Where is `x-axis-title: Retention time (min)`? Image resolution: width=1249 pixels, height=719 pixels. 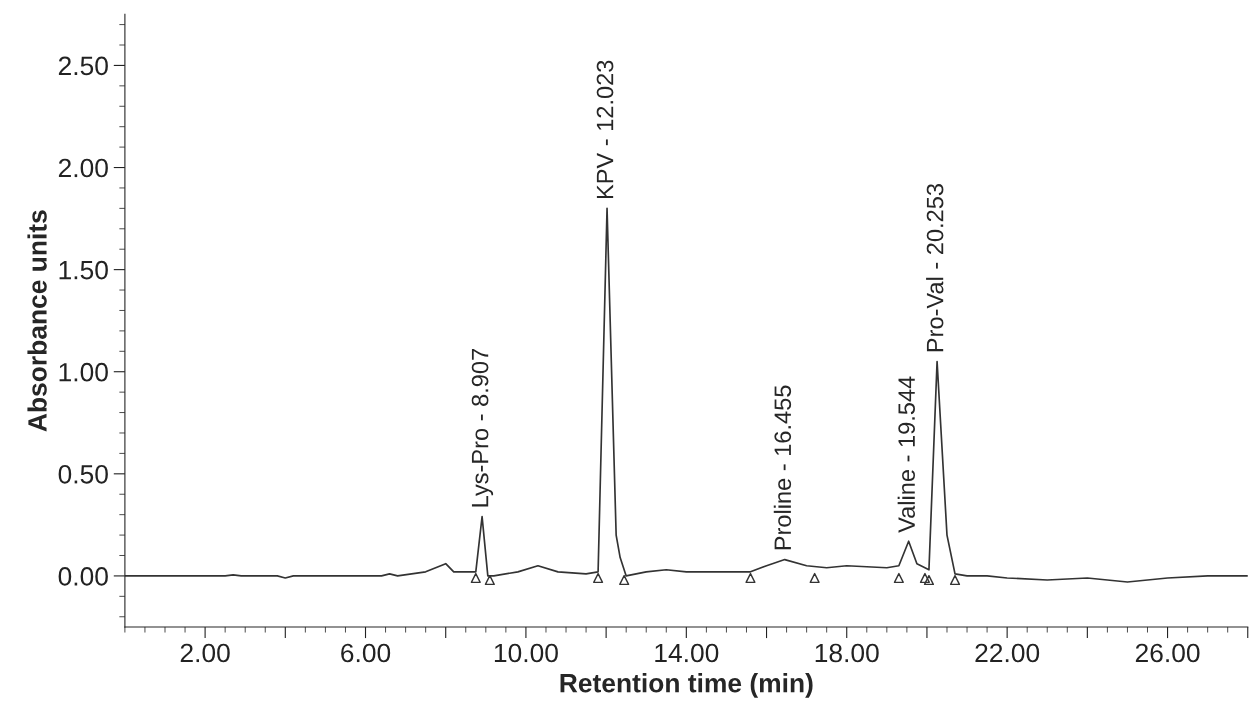 x-axis-title: Retention time (min) is located at coordinates (686, 685).